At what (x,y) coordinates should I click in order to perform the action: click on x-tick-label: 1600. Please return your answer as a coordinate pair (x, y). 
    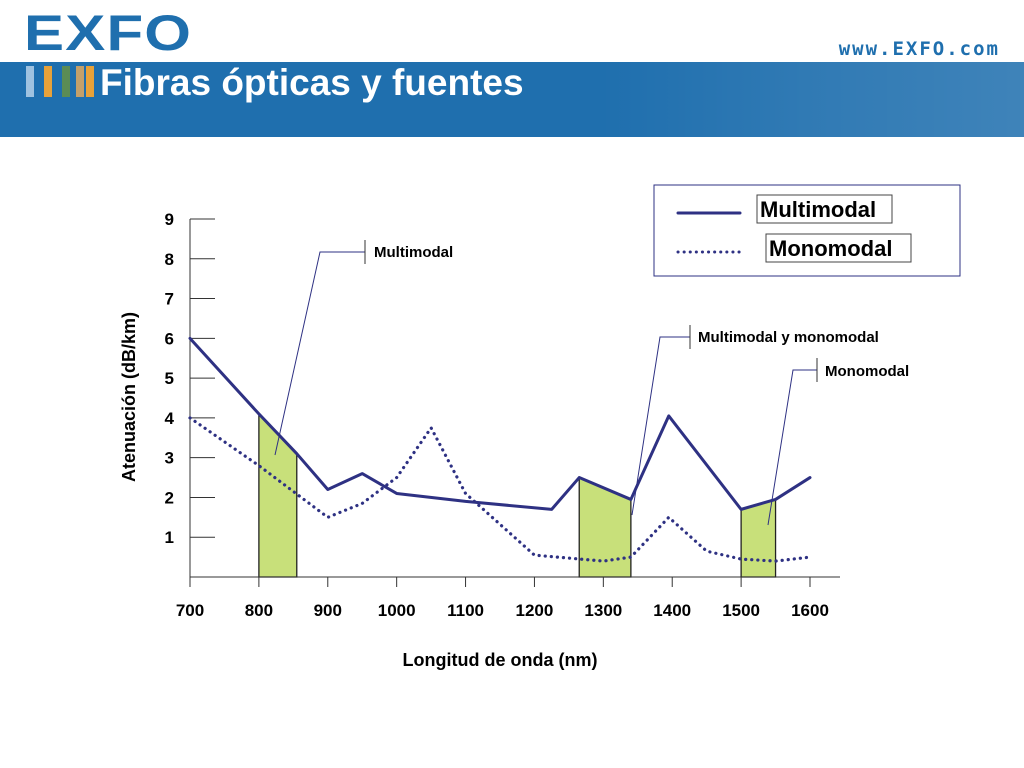
    Looking at the image, I should click on (810, 610).